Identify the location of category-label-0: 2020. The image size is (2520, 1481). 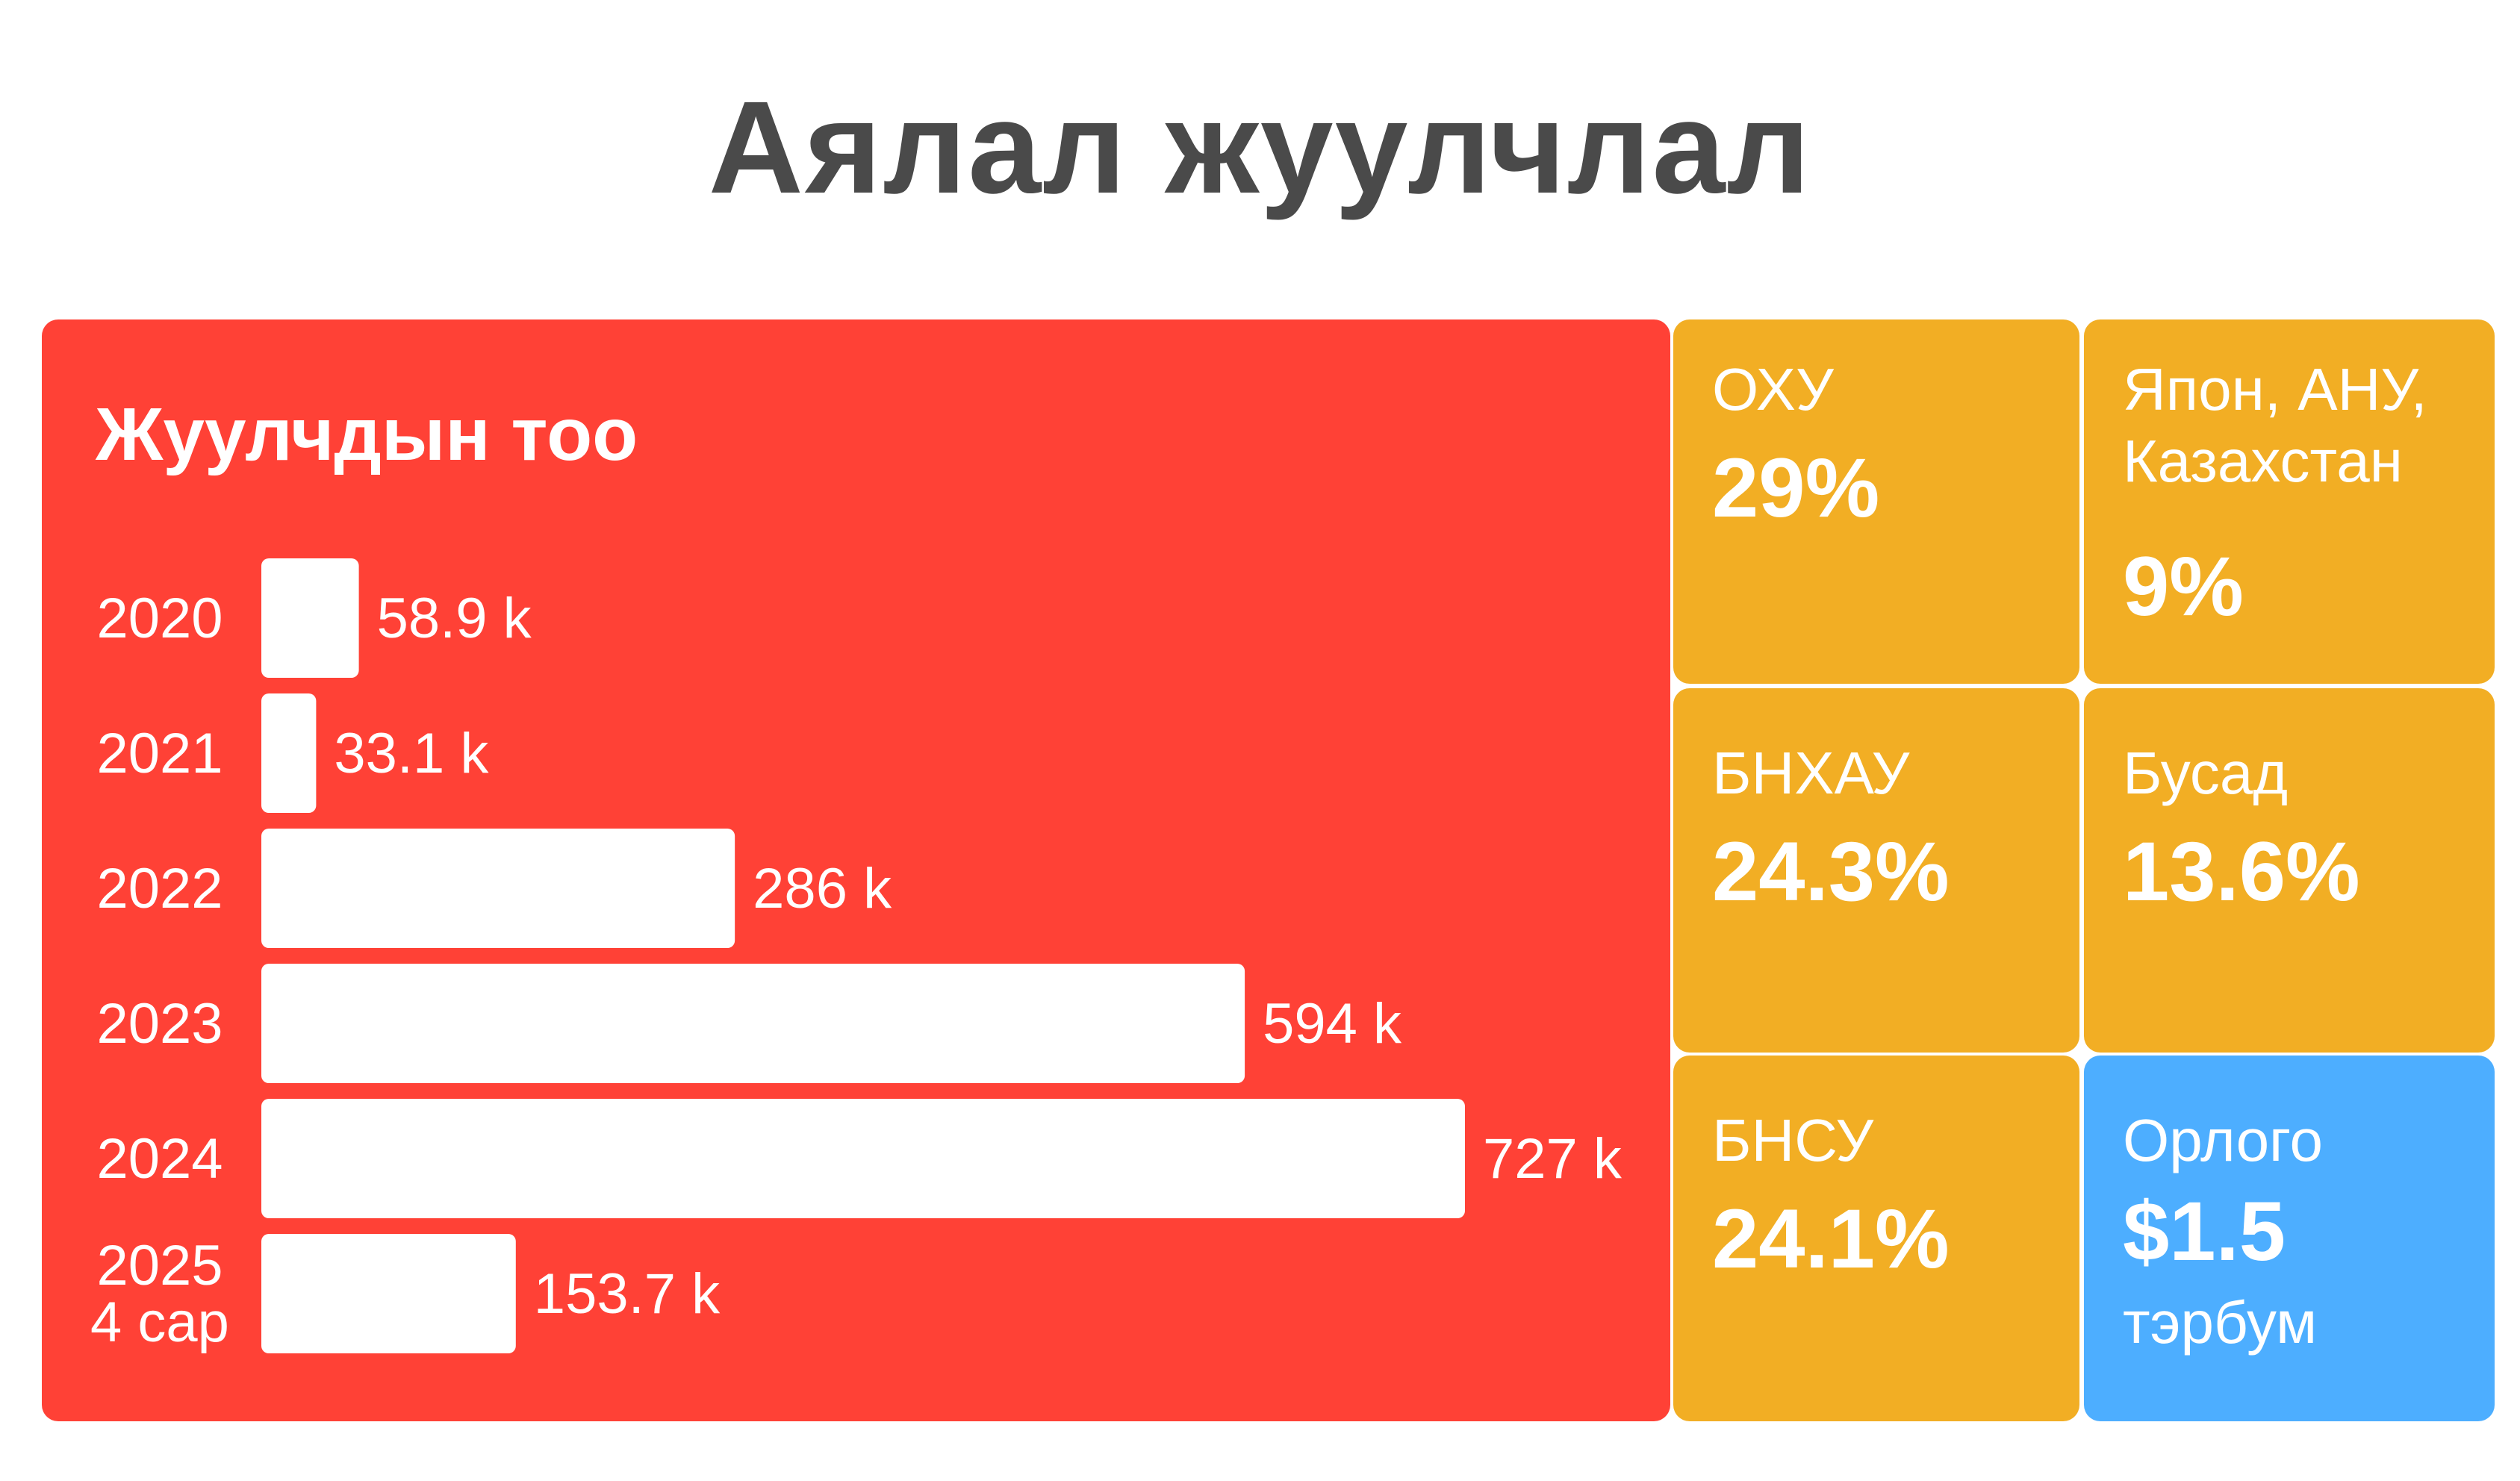
(159, 618).